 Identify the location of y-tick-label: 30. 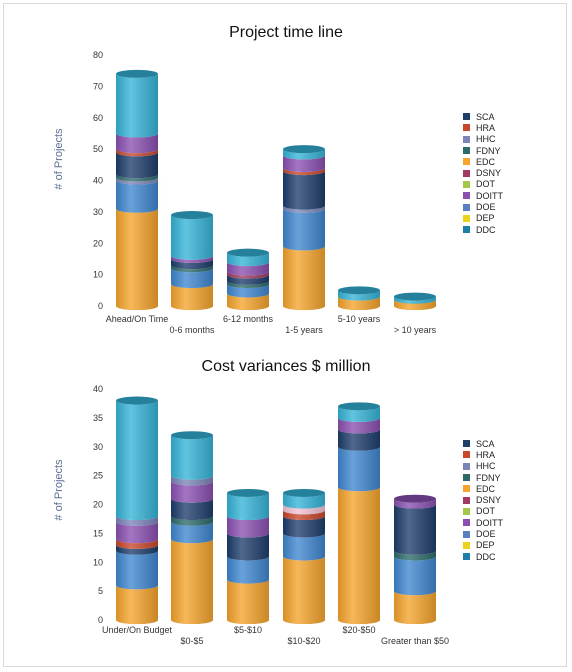
(98, 447).